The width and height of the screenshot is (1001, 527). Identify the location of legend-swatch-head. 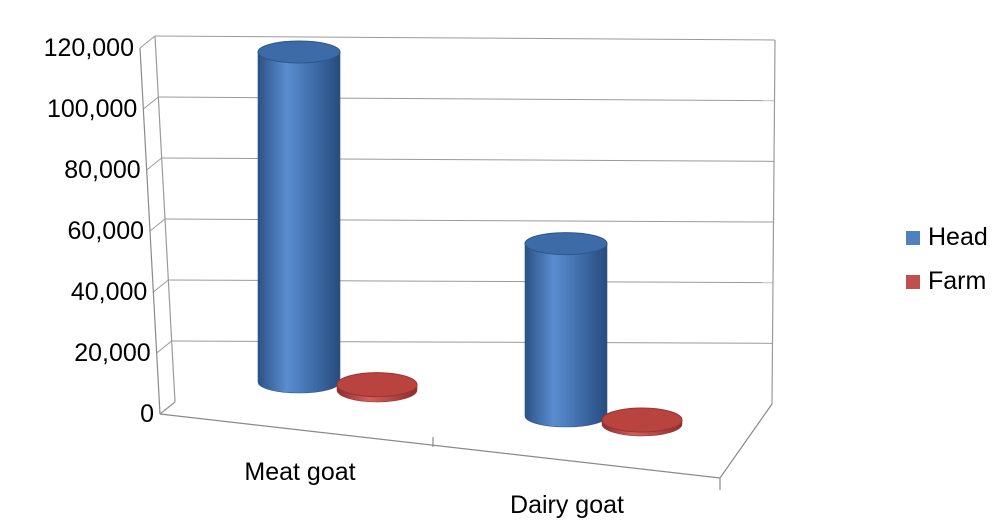
(913, 238).